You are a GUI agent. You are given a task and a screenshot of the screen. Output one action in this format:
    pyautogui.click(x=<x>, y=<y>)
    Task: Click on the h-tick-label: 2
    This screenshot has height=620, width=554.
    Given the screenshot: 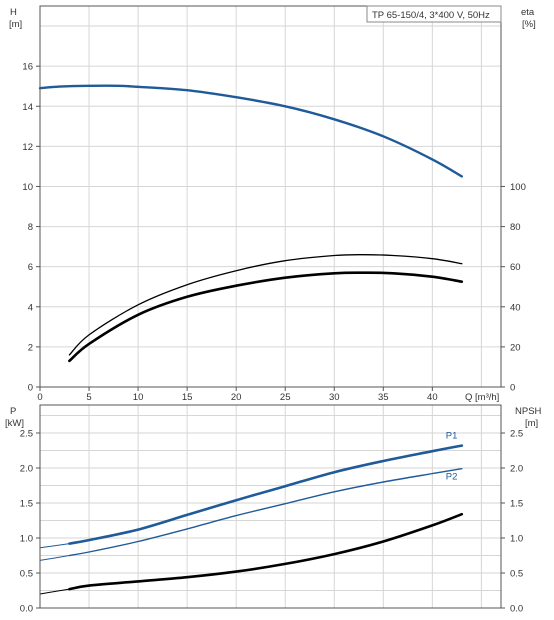 What is the action you would take?
    pyautogui.click(x=30, y=347)
    